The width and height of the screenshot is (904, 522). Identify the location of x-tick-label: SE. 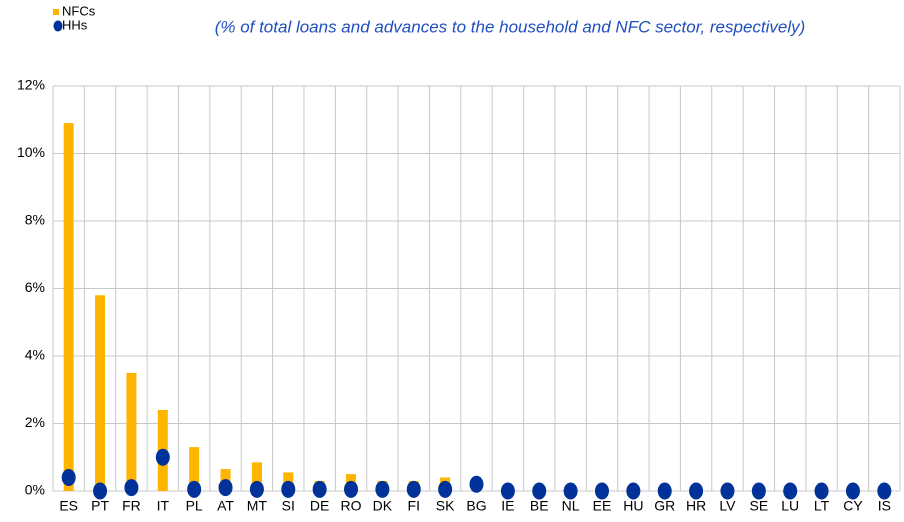
(758, 506).